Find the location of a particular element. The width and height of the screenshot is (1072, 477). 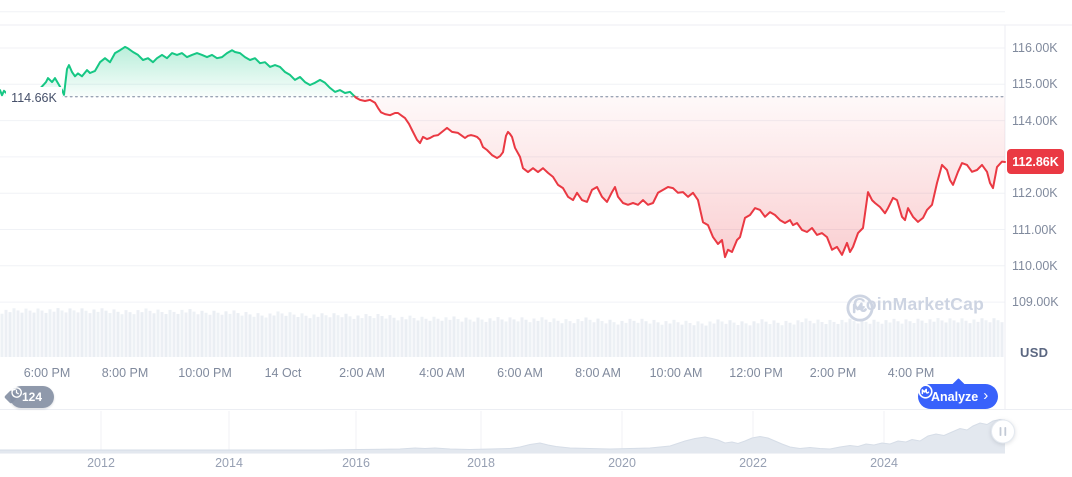

x-axis-label: 4:00 AM is located at coordinates (442, 373).